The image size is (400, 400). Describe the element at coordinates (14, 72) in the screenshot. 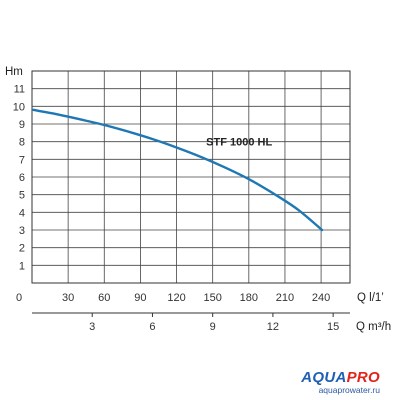

I see `y-axis-label: Hm` at that location.